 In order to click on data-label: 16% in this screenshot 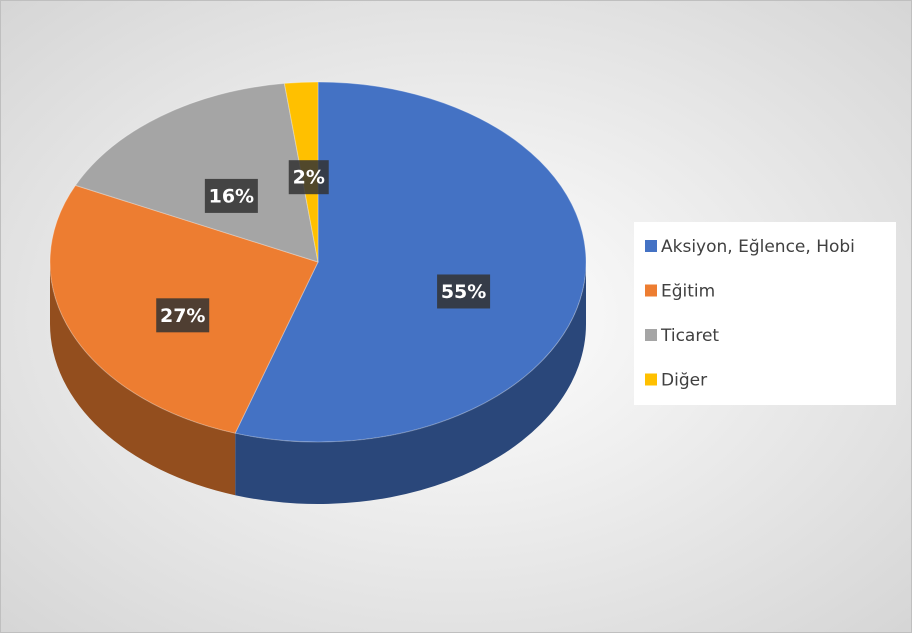, I will do `click(231, 196)`.